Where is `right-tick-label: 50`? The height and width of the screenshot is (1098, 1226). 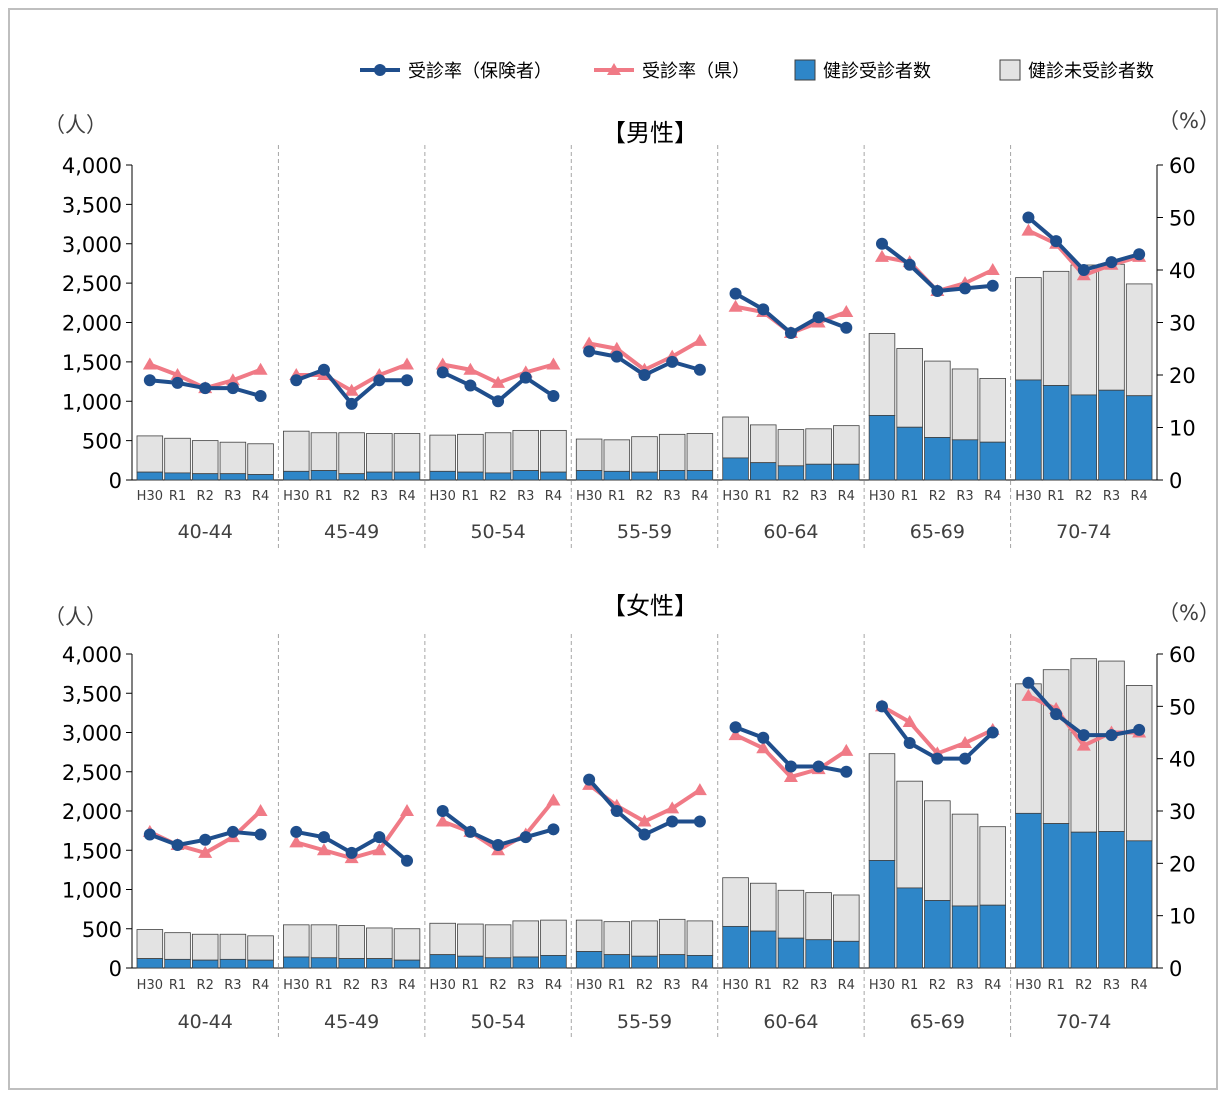
right-tick-label: 50 is located at coordinates (1182, 707).